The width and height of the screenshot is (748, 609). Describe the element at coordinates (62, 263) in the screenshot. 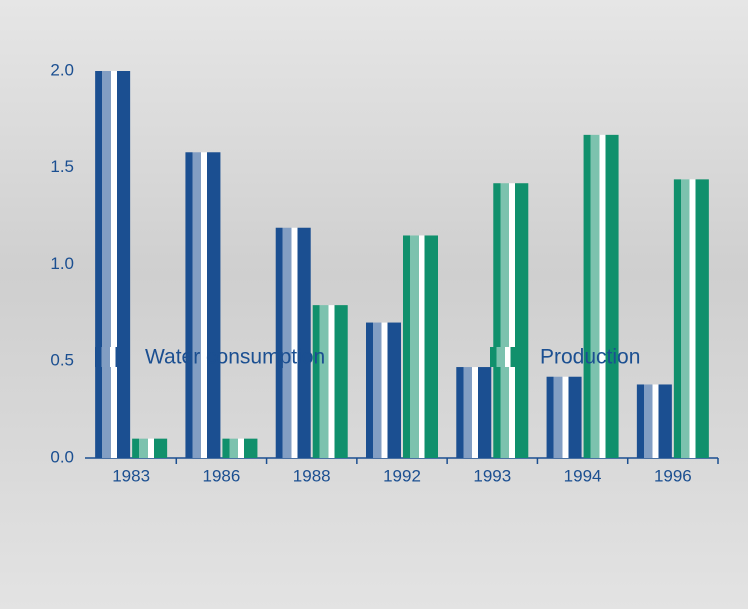

I see `y-tick-label: 1.0` at that location.